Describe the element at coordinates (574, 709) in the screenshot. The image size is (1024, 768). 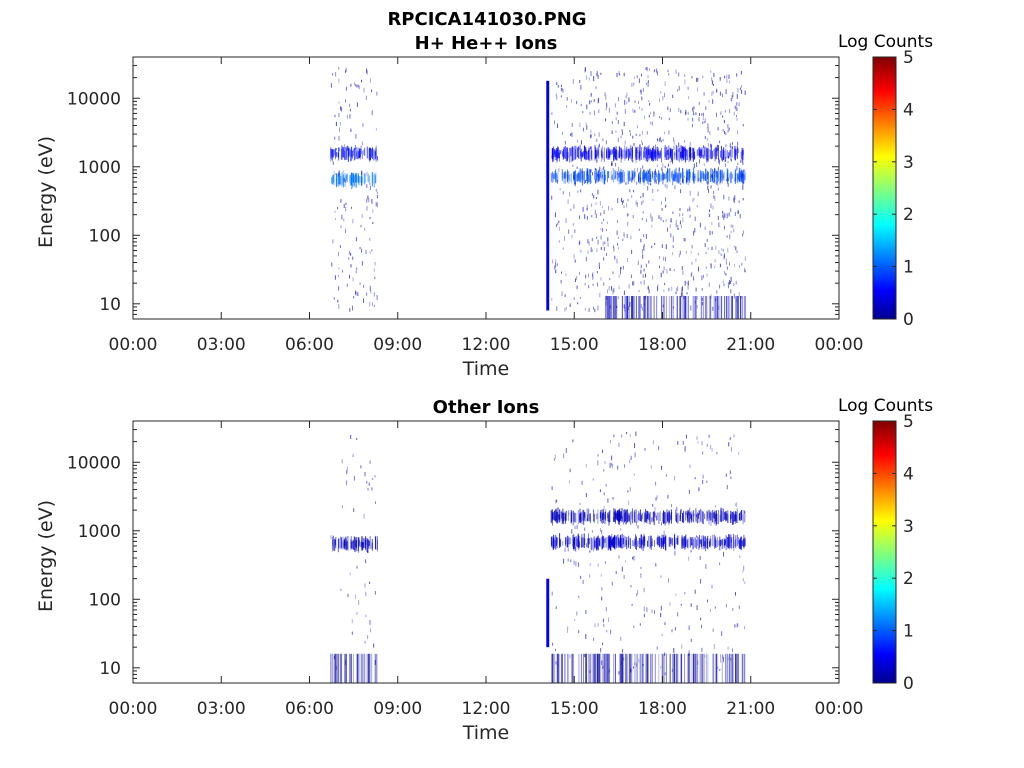
I see `x-tick-label: 15:00` at that location.